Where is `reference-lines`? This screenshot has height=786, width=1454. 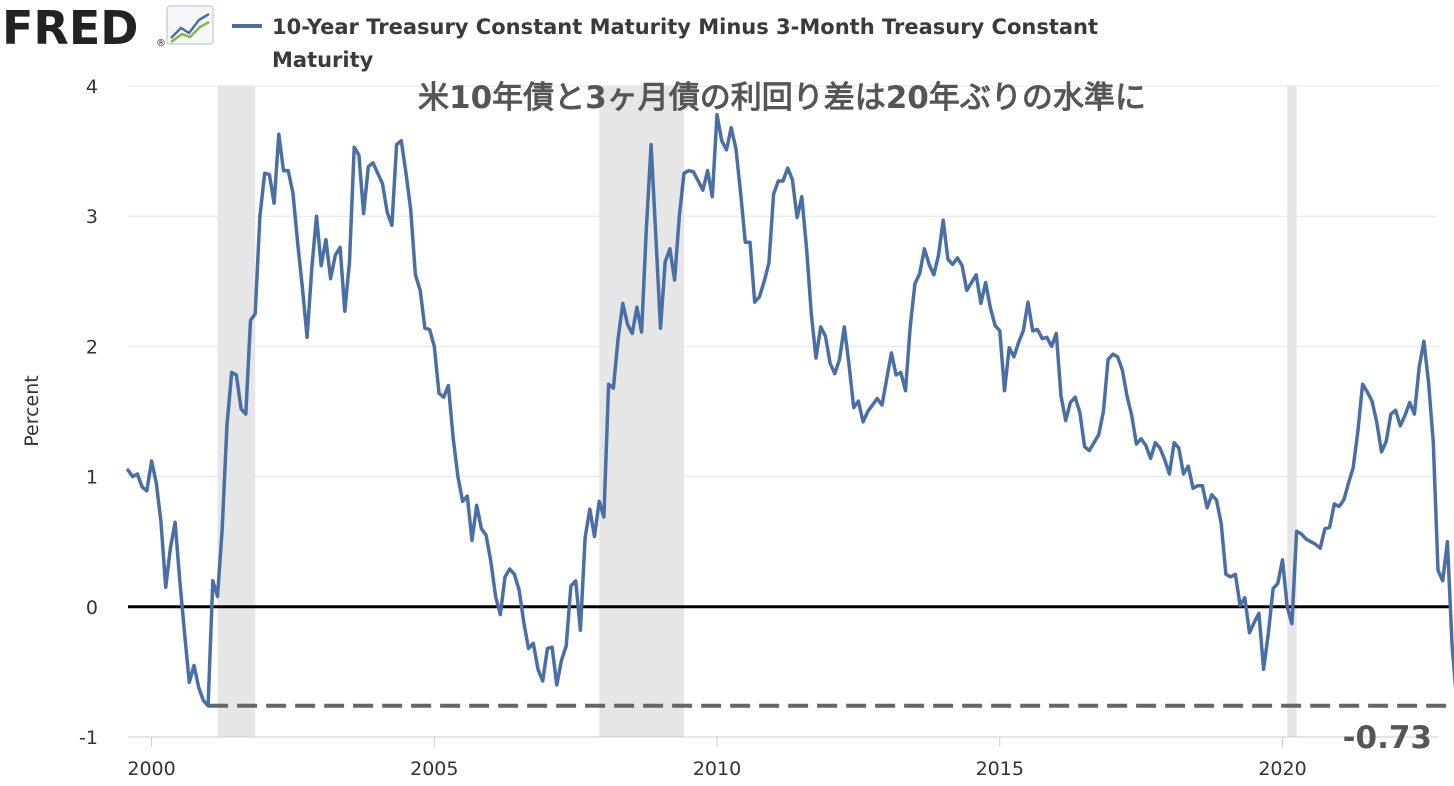 reference-lines is located at coordinates (790, 656).